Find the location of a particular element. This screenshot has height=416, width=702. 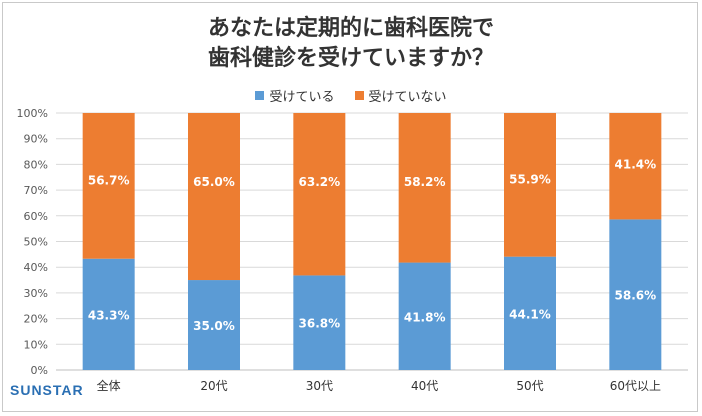

x-tick-label: 40代 is located at coordinates (424, 386).